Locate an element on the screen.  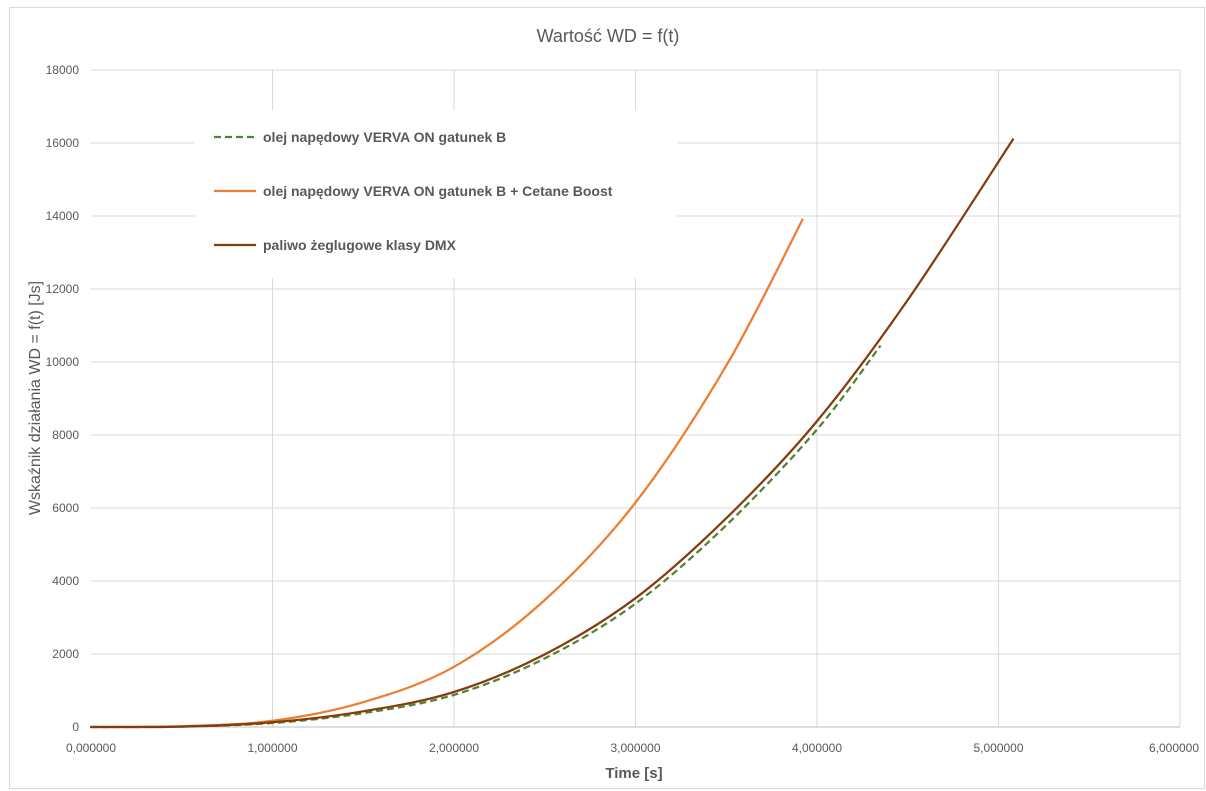
y-tick-label: 6000 is located at coordinates (65, 508).